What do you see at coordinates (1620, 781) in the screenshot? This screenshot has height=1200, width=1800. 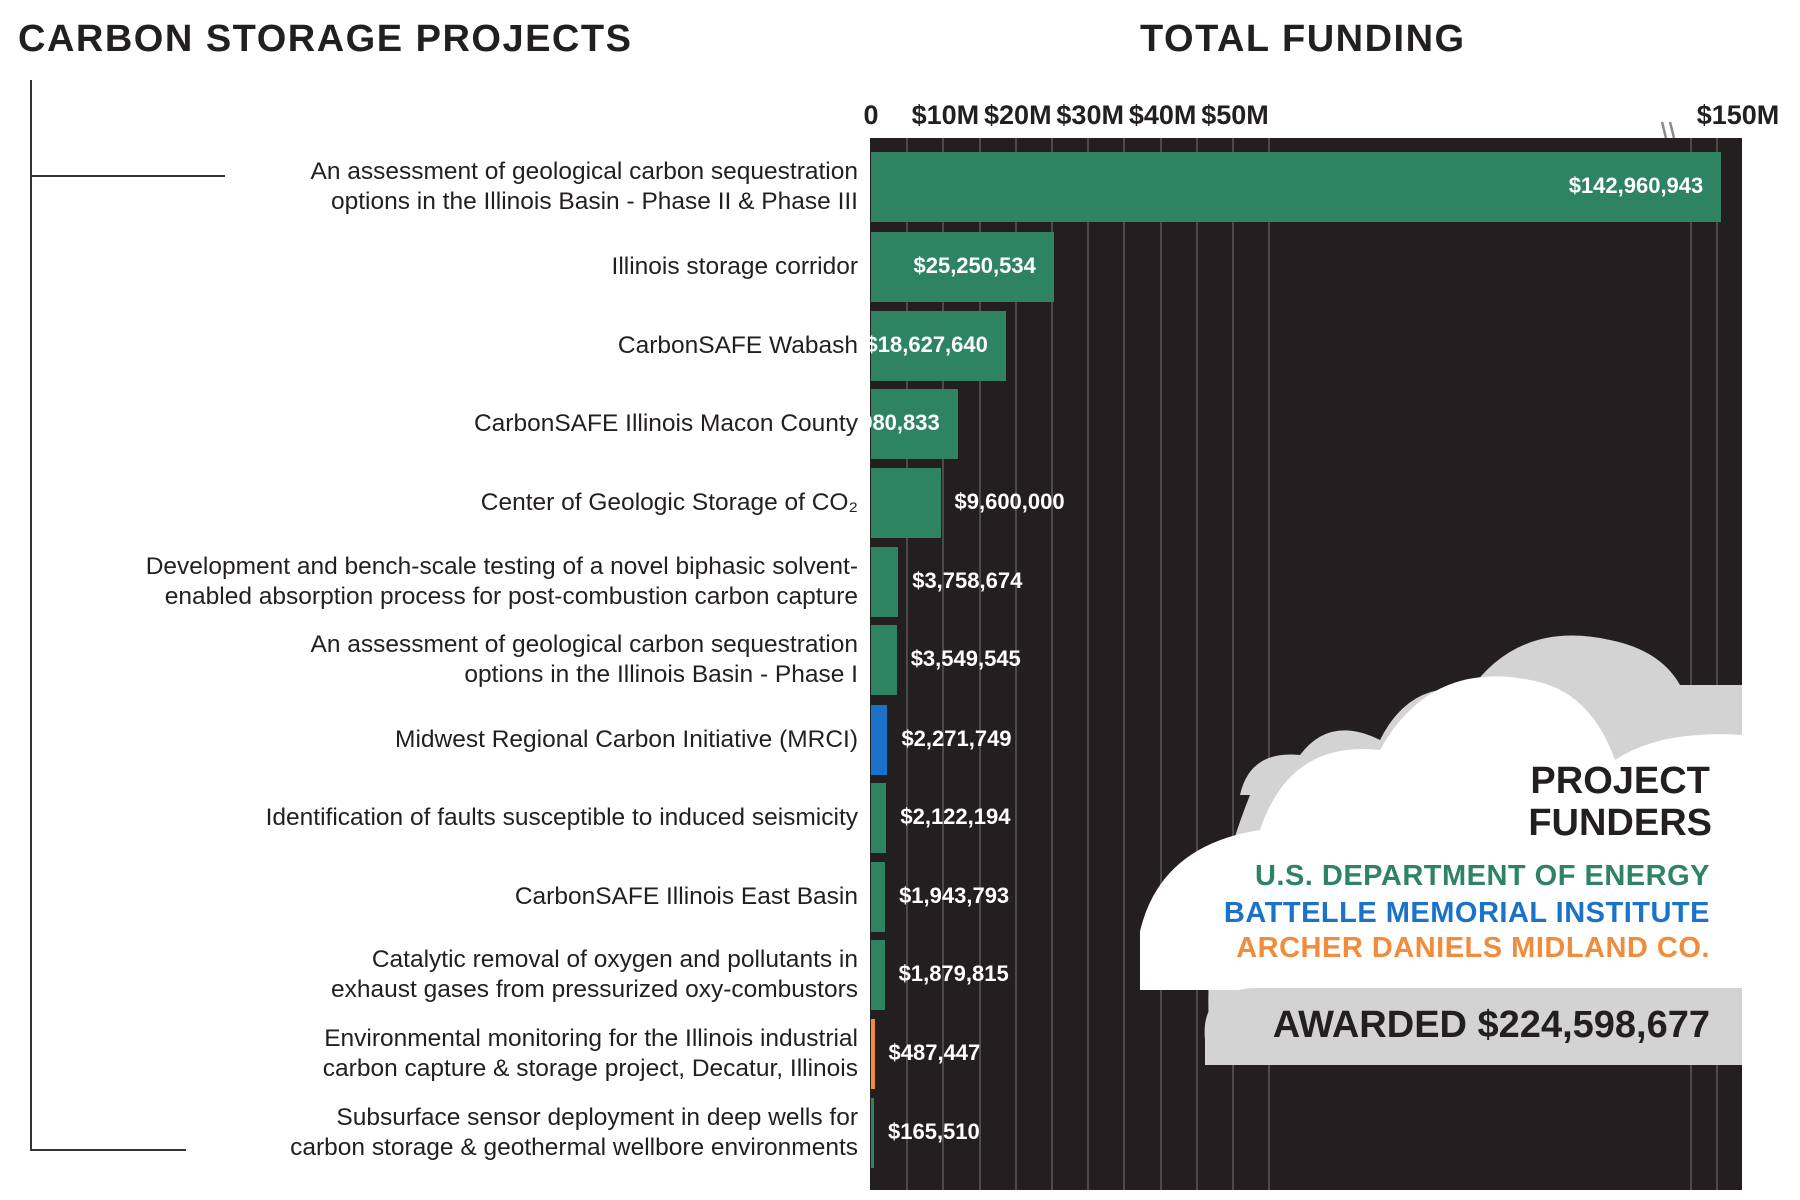 I see `funders-title-line-1: PROJECT` at bounding box center [1620, 781].